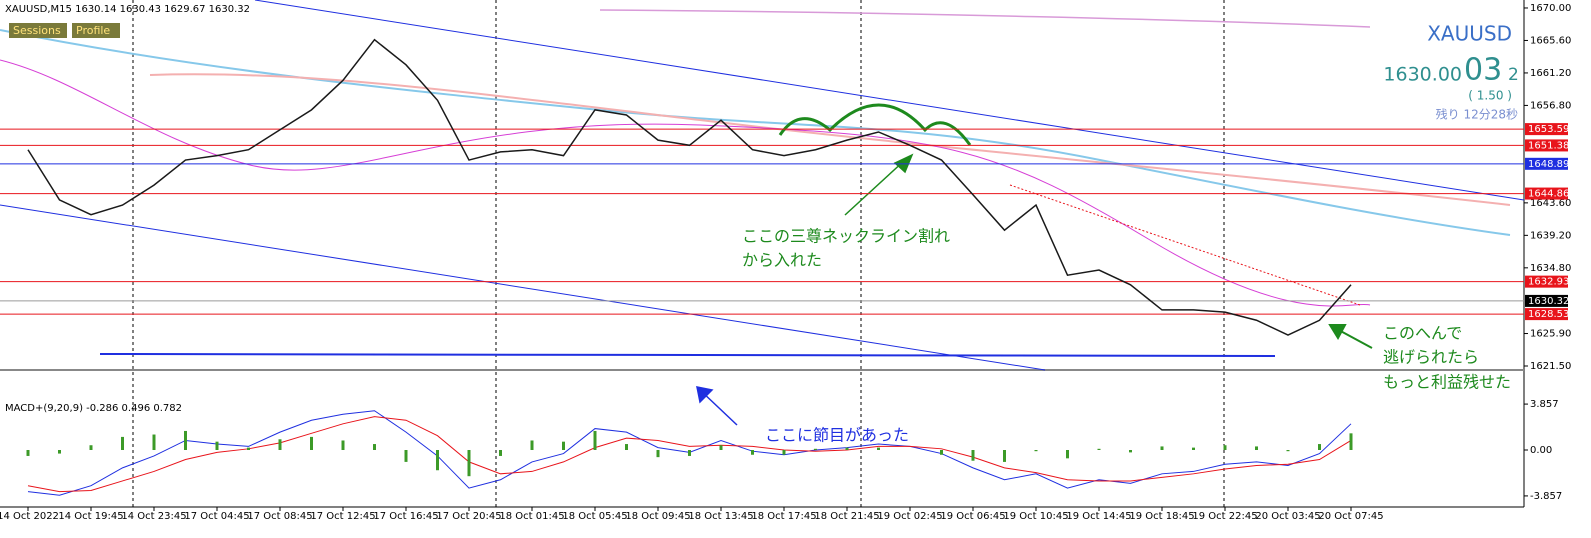 Image resolution: width=1591 pixels, height=538 pixels. Describe the element at coordinates (1422, 75) in the screenshot. I see `watermark-price: 1630.00` at that location.